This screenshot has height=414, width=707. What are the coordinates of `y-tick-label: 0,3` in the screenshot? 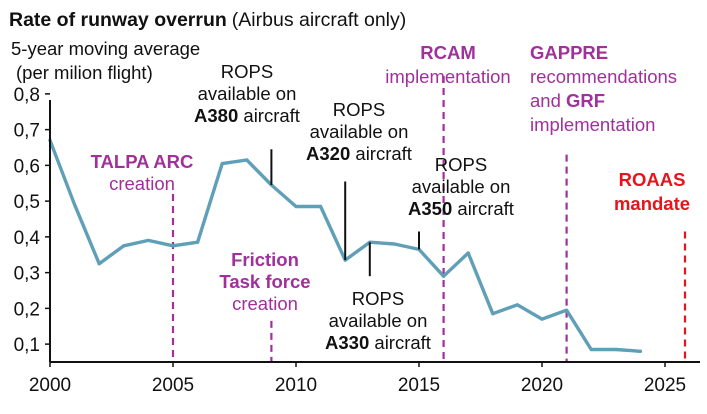 It's located at (27, 274).